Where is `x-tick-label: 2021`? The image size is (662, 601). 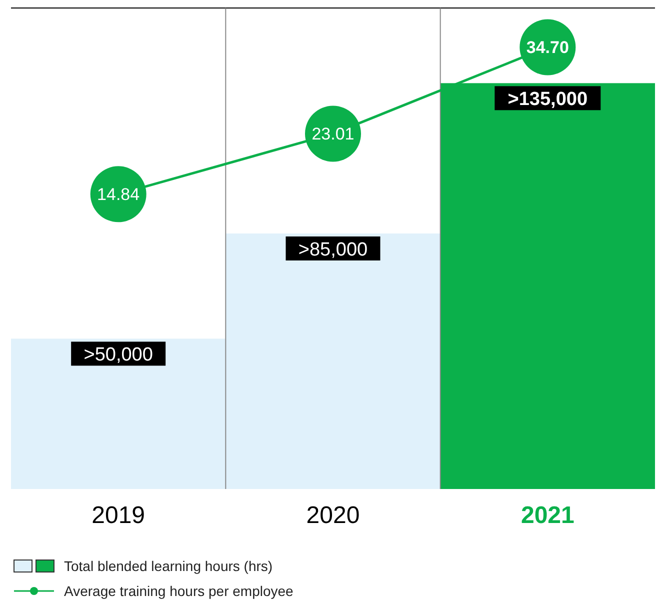 x-tick-label: 2021 is located at coordinates (547, 515).